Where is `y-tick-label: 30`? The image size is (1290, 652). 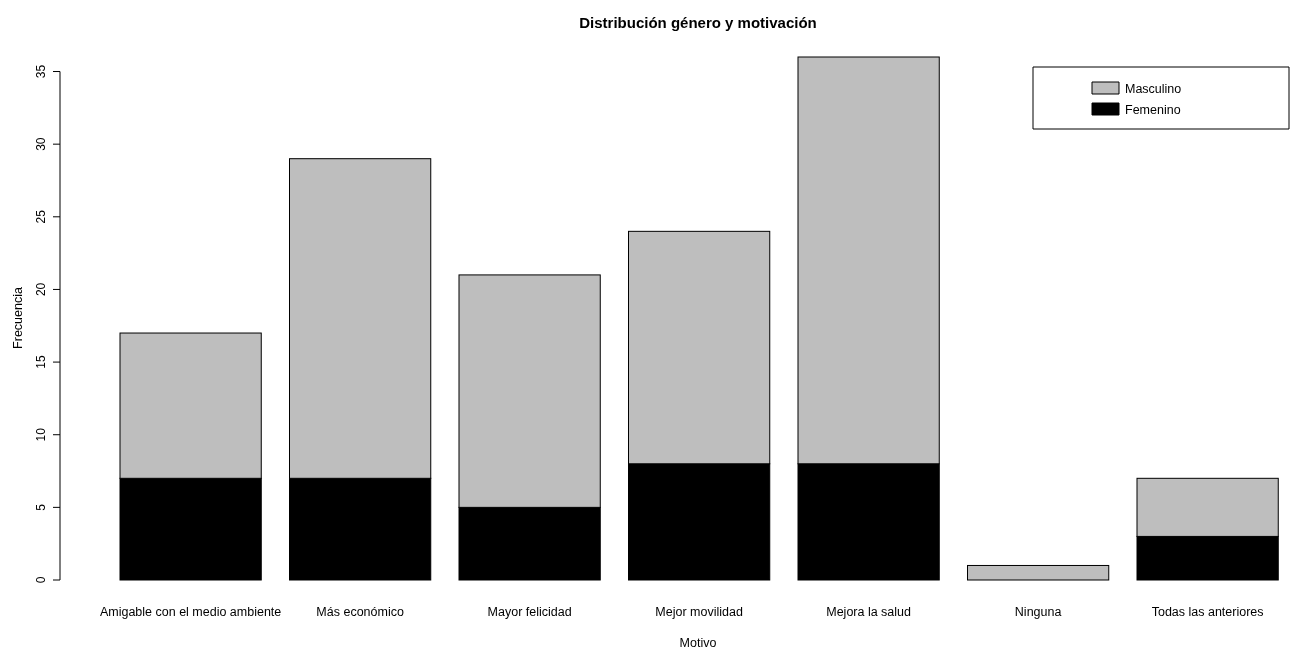
y-tick-label: 30 is located at coordinates (41, 144).